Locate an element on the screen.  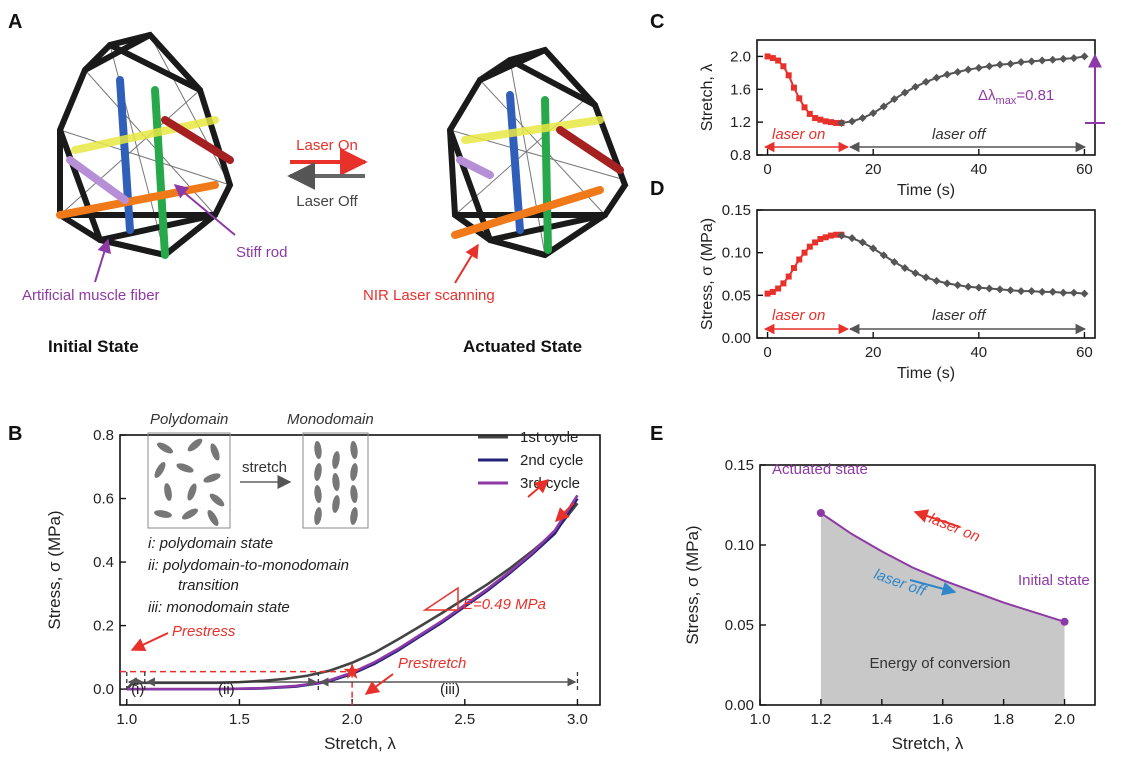
prestress-arrow is located at coordinates (149, 641).